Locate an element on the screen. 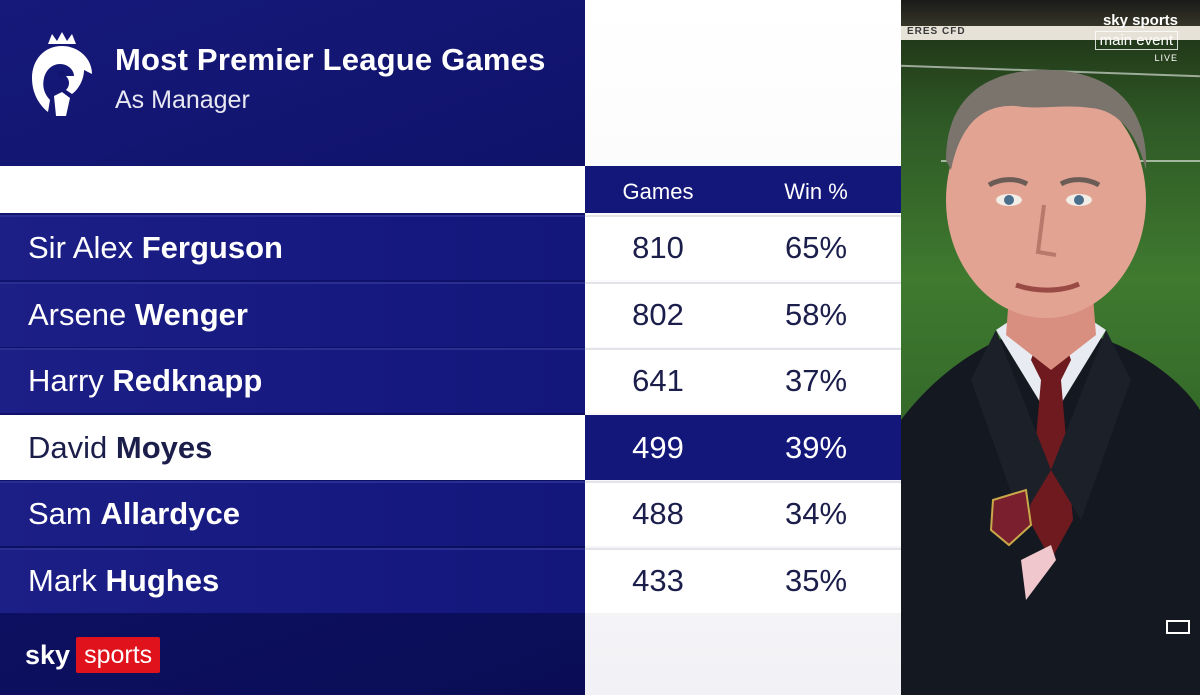  manager-name: Arsene Wenger is located at coordinates (138, 315).